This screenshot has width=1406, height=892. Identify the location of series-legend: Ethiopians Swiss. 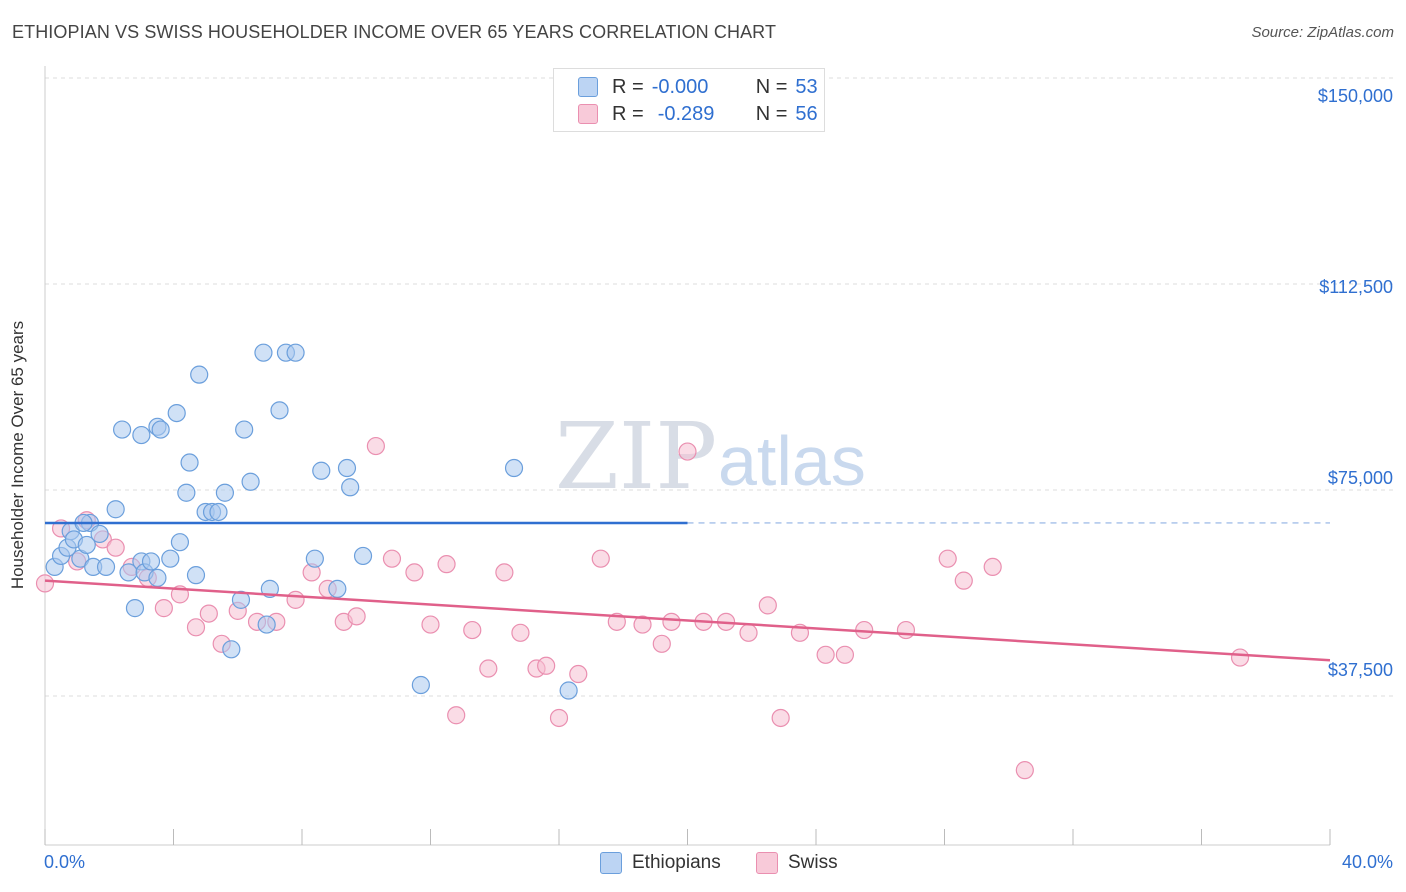
(703, 864).